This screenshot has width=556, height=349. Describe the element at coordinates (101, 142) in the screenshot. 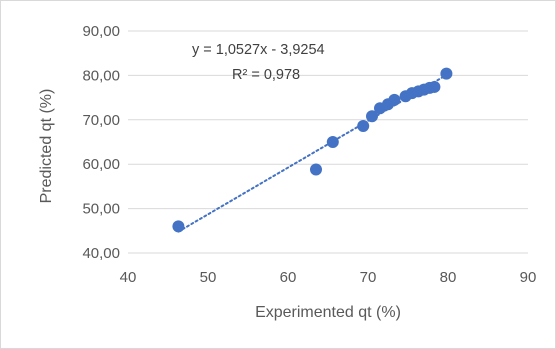

I see `y-tick-labels: 40,00 50,00 60,00 70,00 80,00 90,00` at that location.